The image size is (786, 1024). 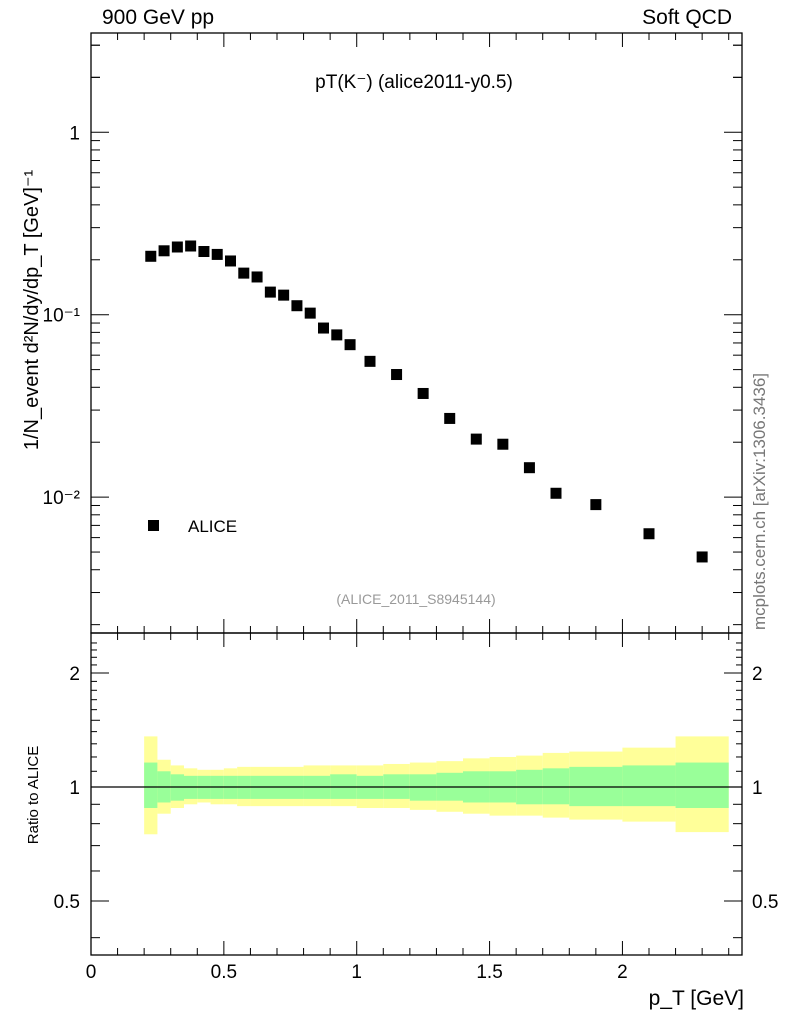 What do you see at coordinates (212, 526) in the screenshot?
I see `legend-label-alice: ALICE` at bounding box center [212, 526].